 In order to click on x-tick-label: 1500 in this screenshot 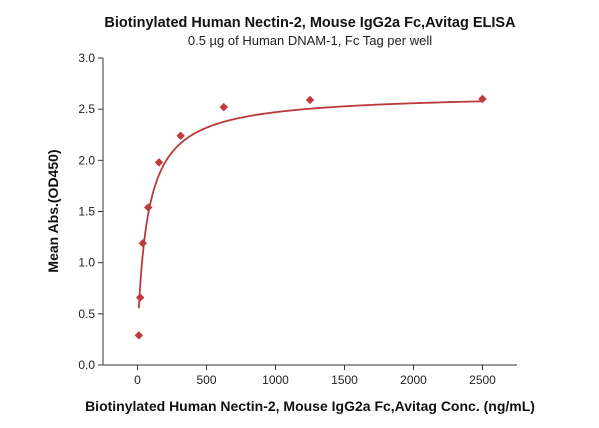, I will do `click(344, 380)`.